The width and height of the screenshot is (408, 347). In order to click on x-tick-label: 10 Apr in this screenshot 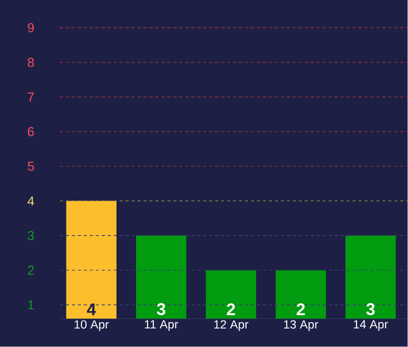, I will do `click(91, 326)`.